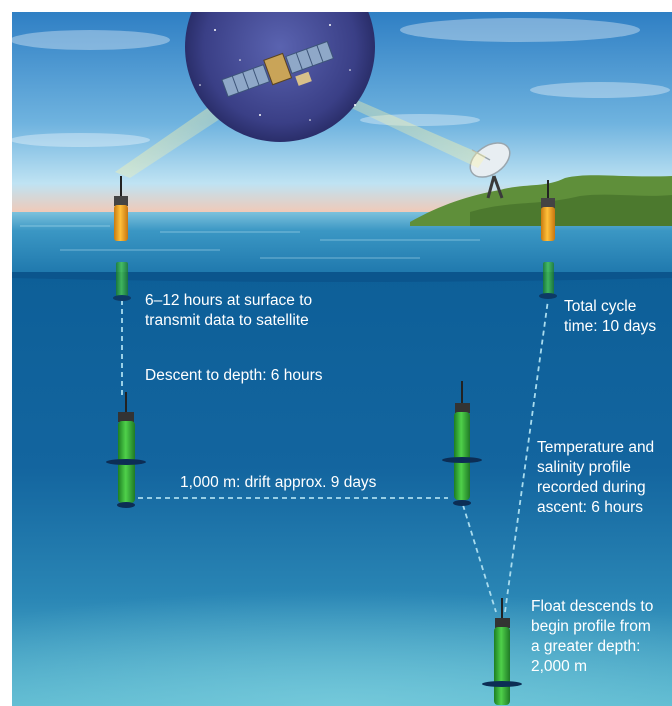 The height and width of the screenshot is (706, 672). I want to click on stars, so click(277, 65).